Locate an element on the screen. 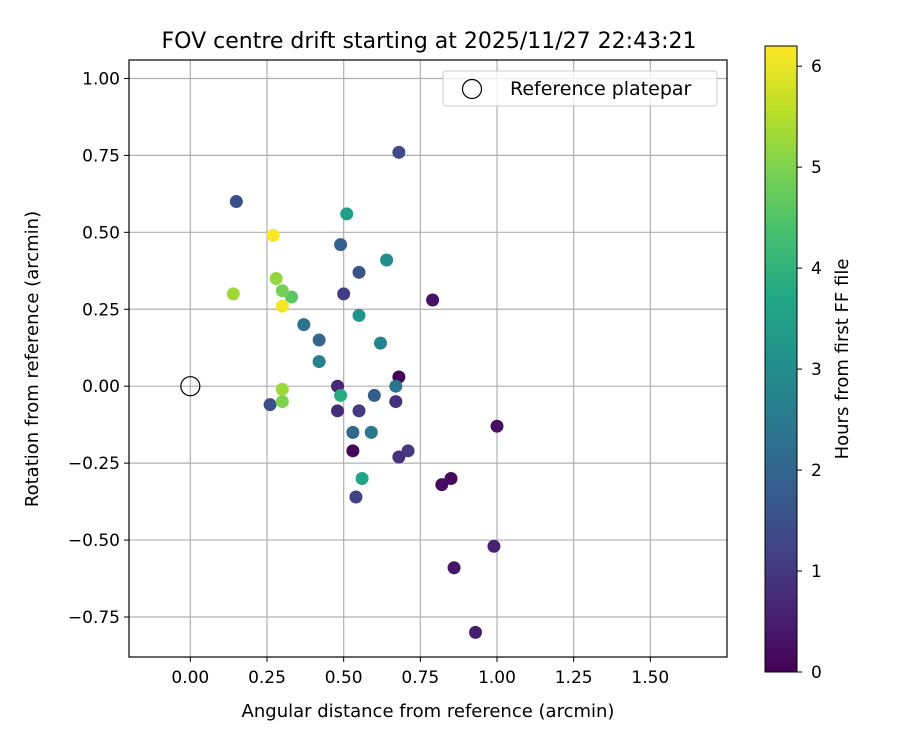 The width and height of the screenshot is (900, 750). legend-box is located at coordinates (580, 88).